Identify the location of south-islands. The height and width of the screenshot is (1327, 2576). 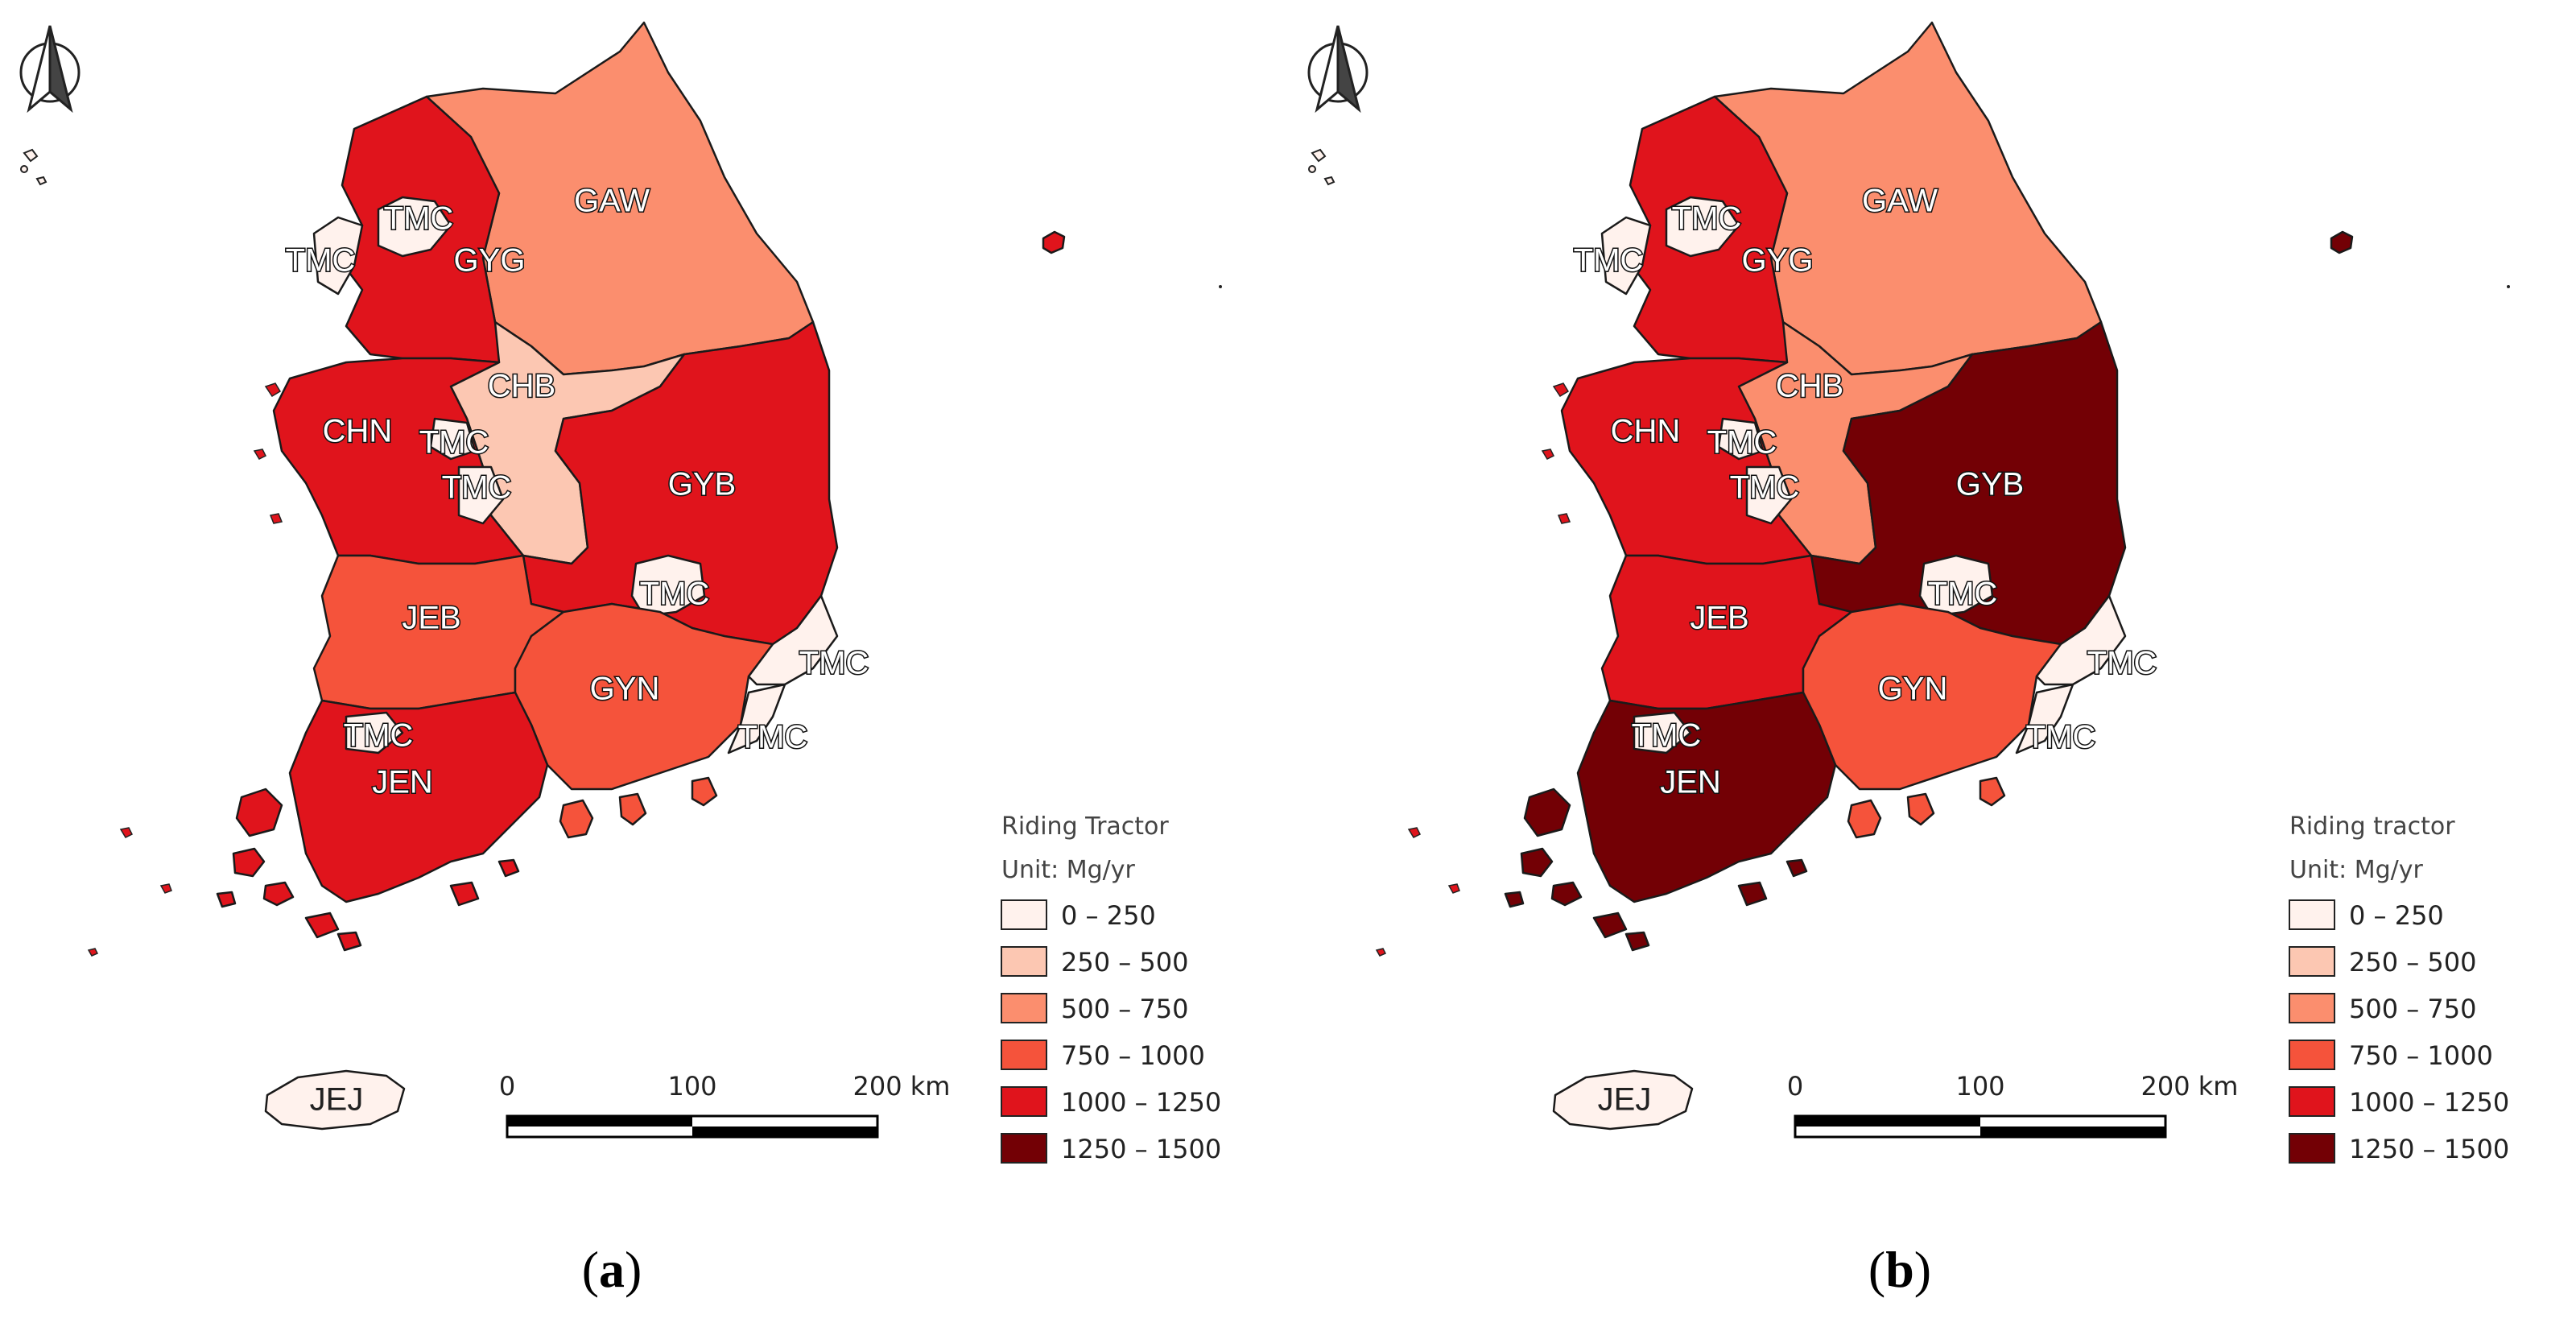
(638, 808).